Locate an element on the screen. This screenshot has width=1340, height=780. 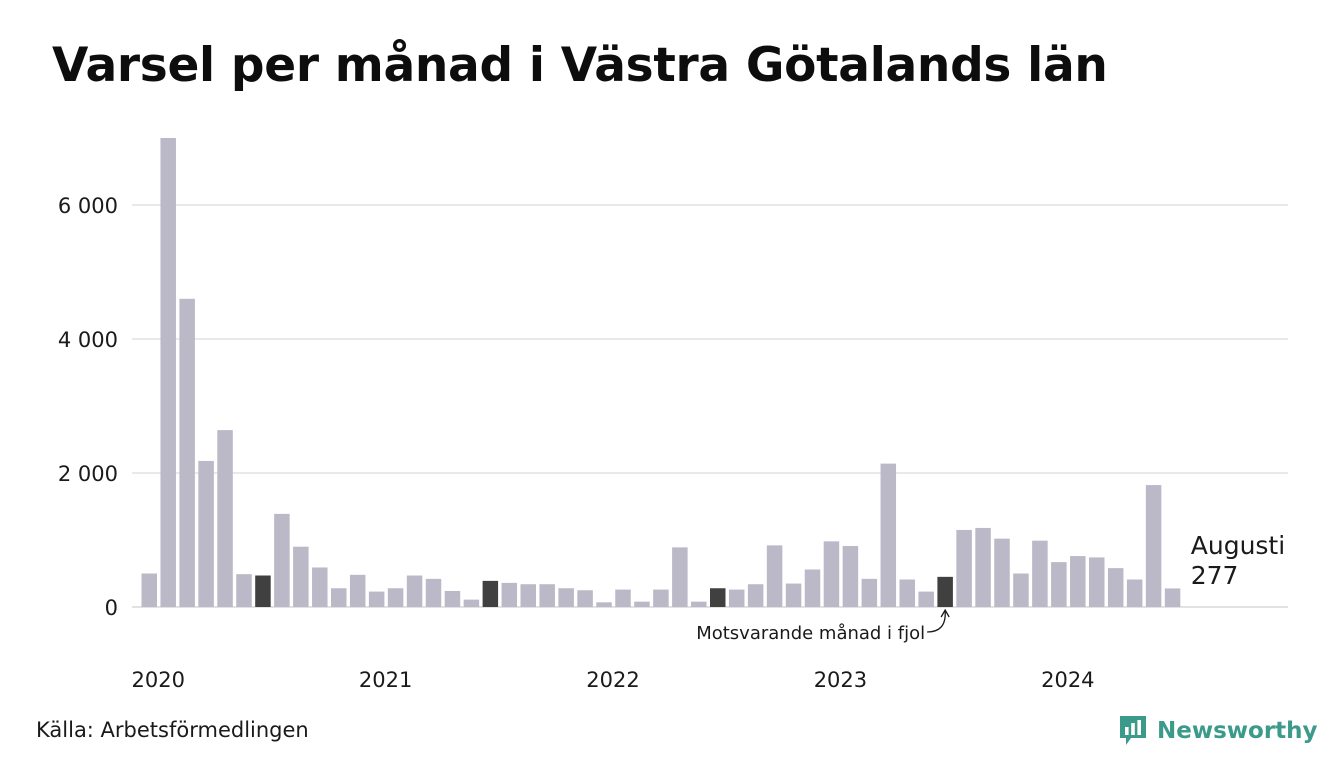
x-axis-year-labels: 2020 2021 2022 2023 2024 is located at coordinates (613, 680).